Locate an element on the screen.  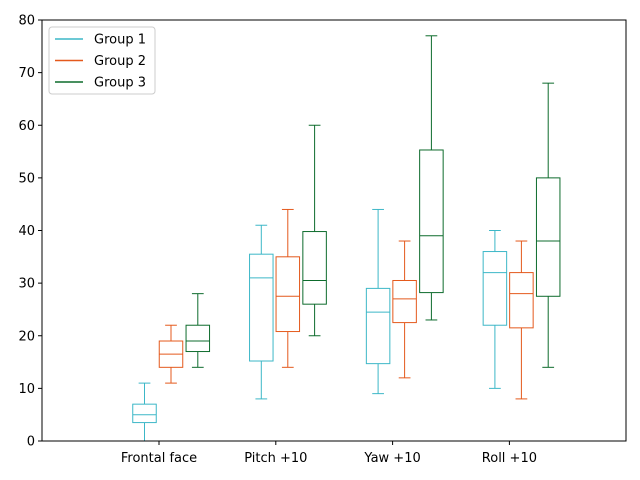
y-axis: 0 10 20 30 40 50 60 70 80 is located at coordinates (30, 232).